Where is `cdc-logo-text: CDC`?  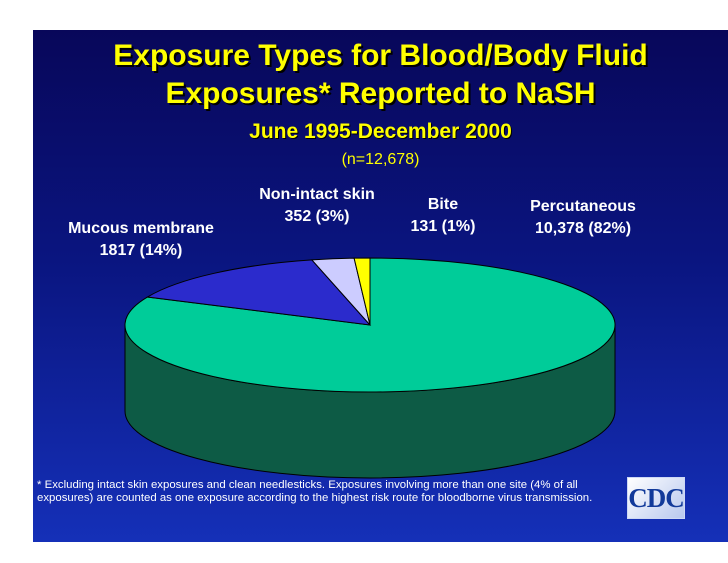
cdc-logo-text: CDC is located at coordinates (656, 497).